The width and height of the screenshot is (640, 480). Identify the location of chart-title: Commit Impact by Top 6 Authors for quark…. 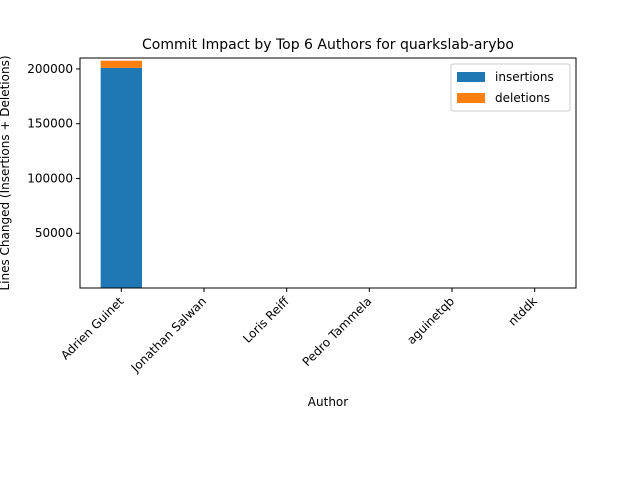
(328, 45).